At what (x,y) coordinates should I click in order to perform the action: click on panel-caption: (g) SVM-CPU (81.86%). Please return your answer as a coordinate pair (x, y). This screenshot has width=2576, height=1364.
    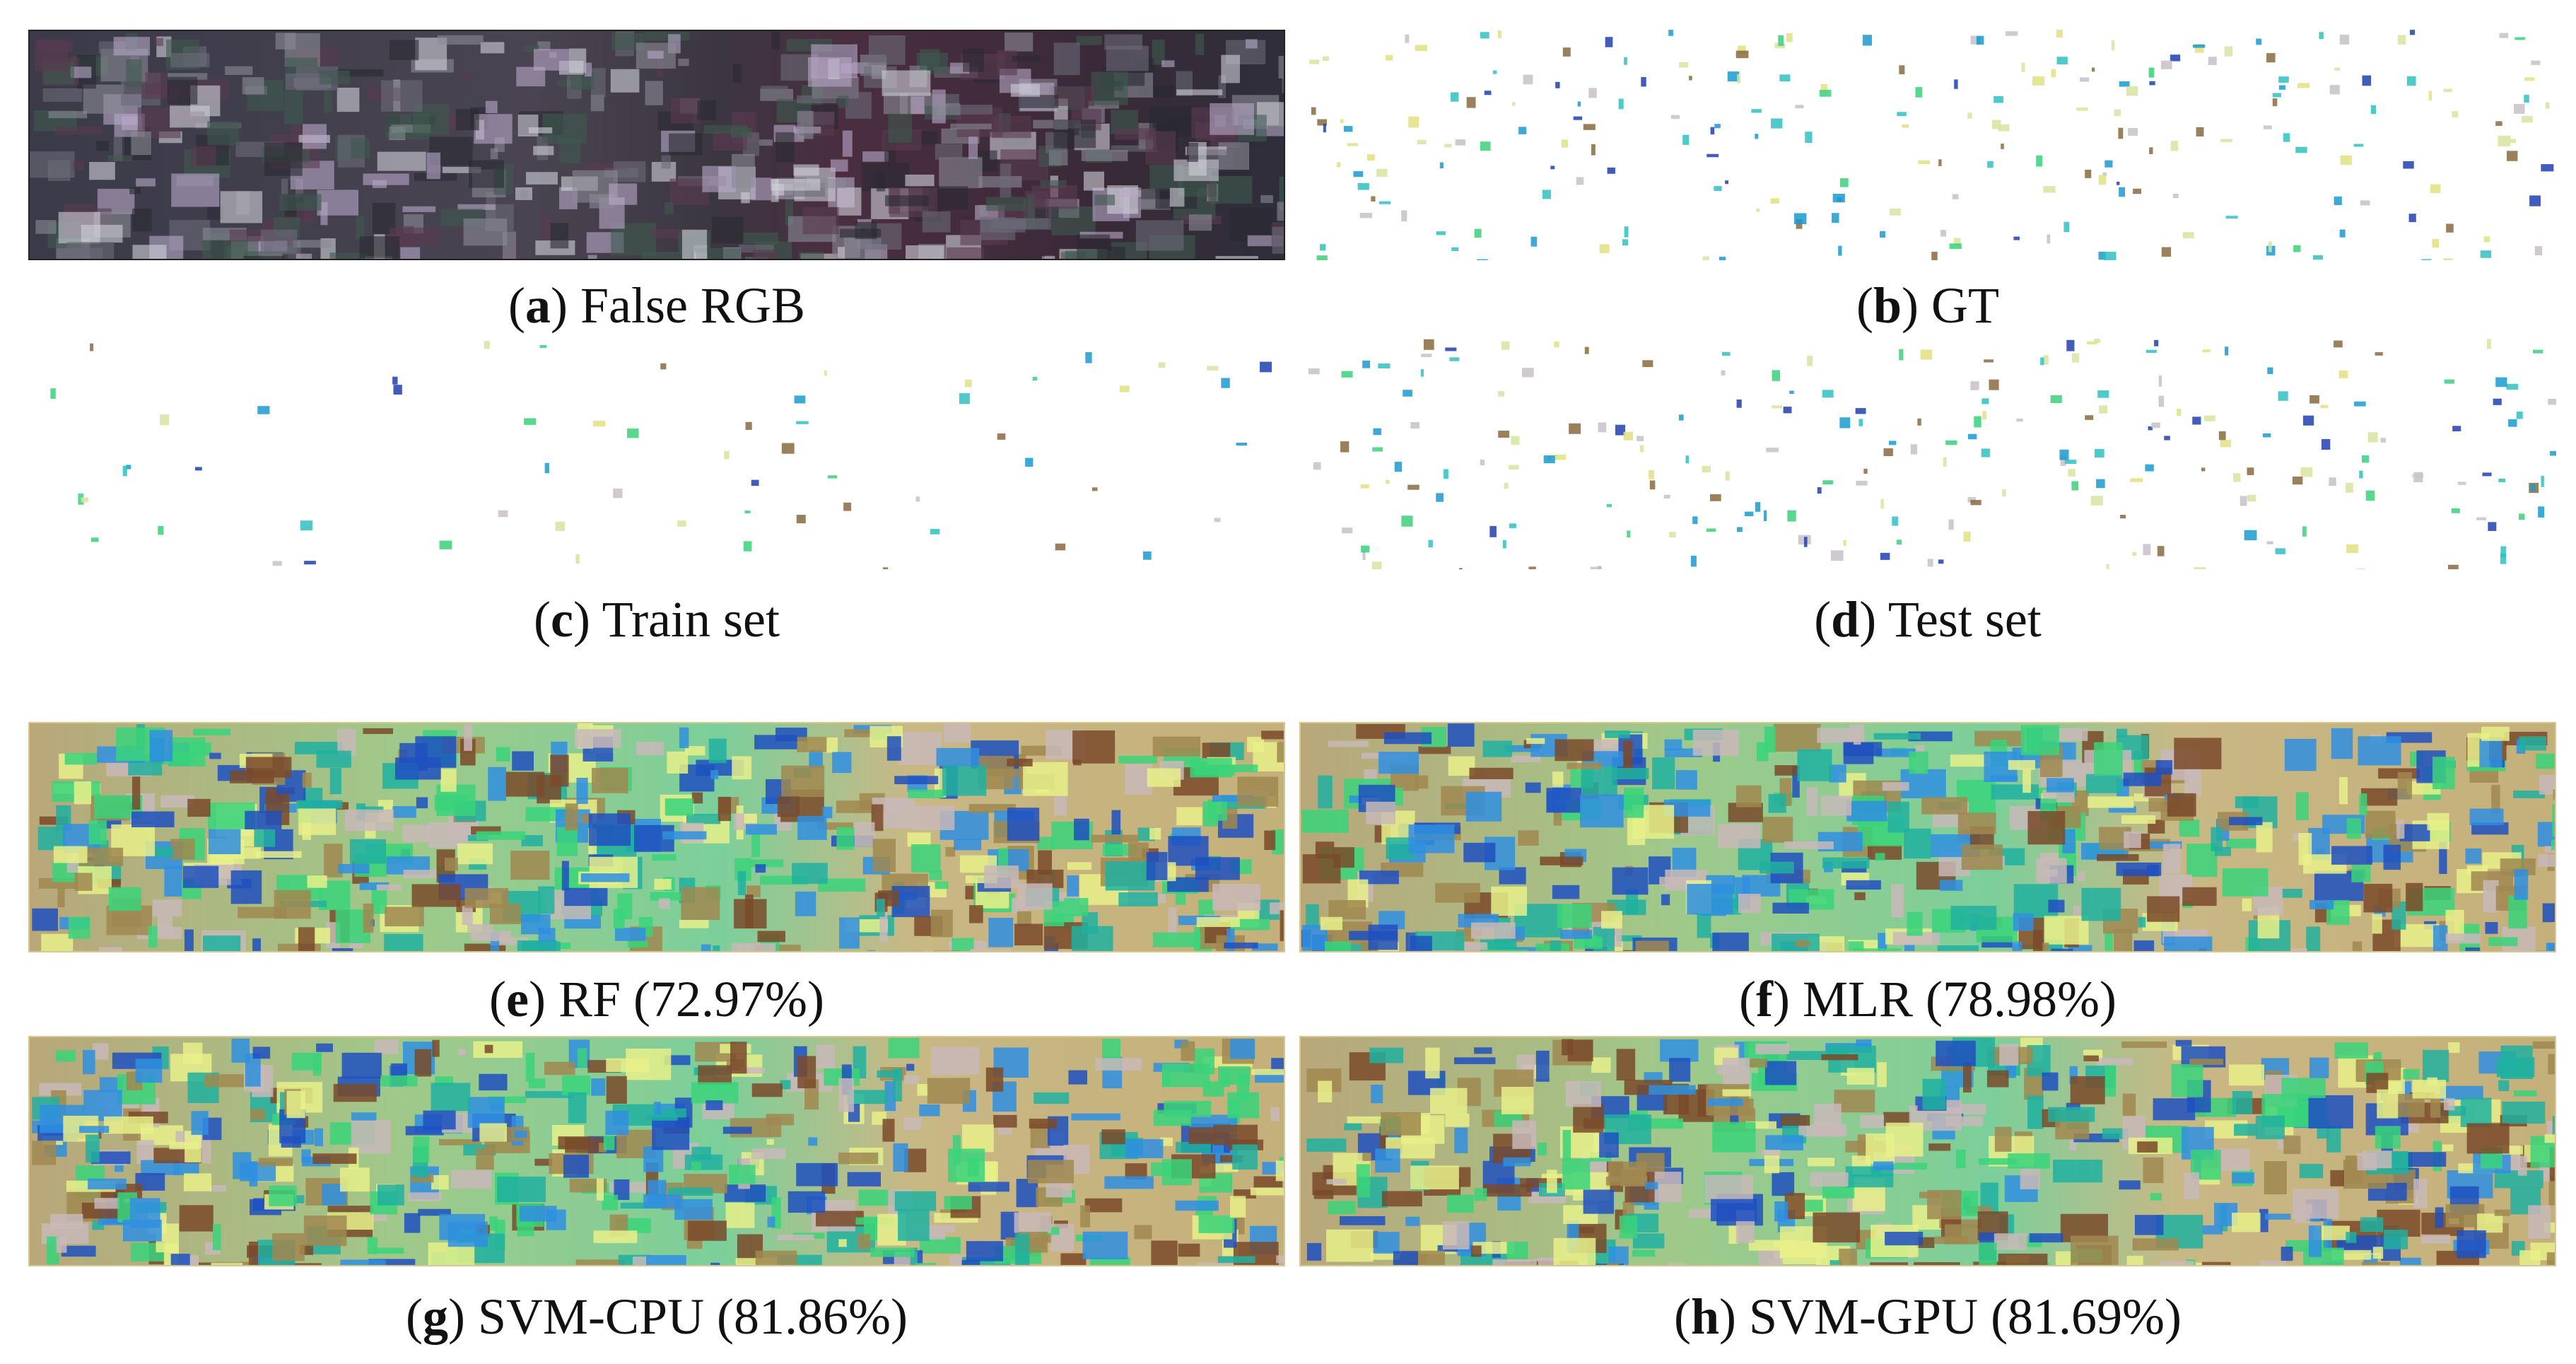
    Looking at the image, I should click on (656, 1316).